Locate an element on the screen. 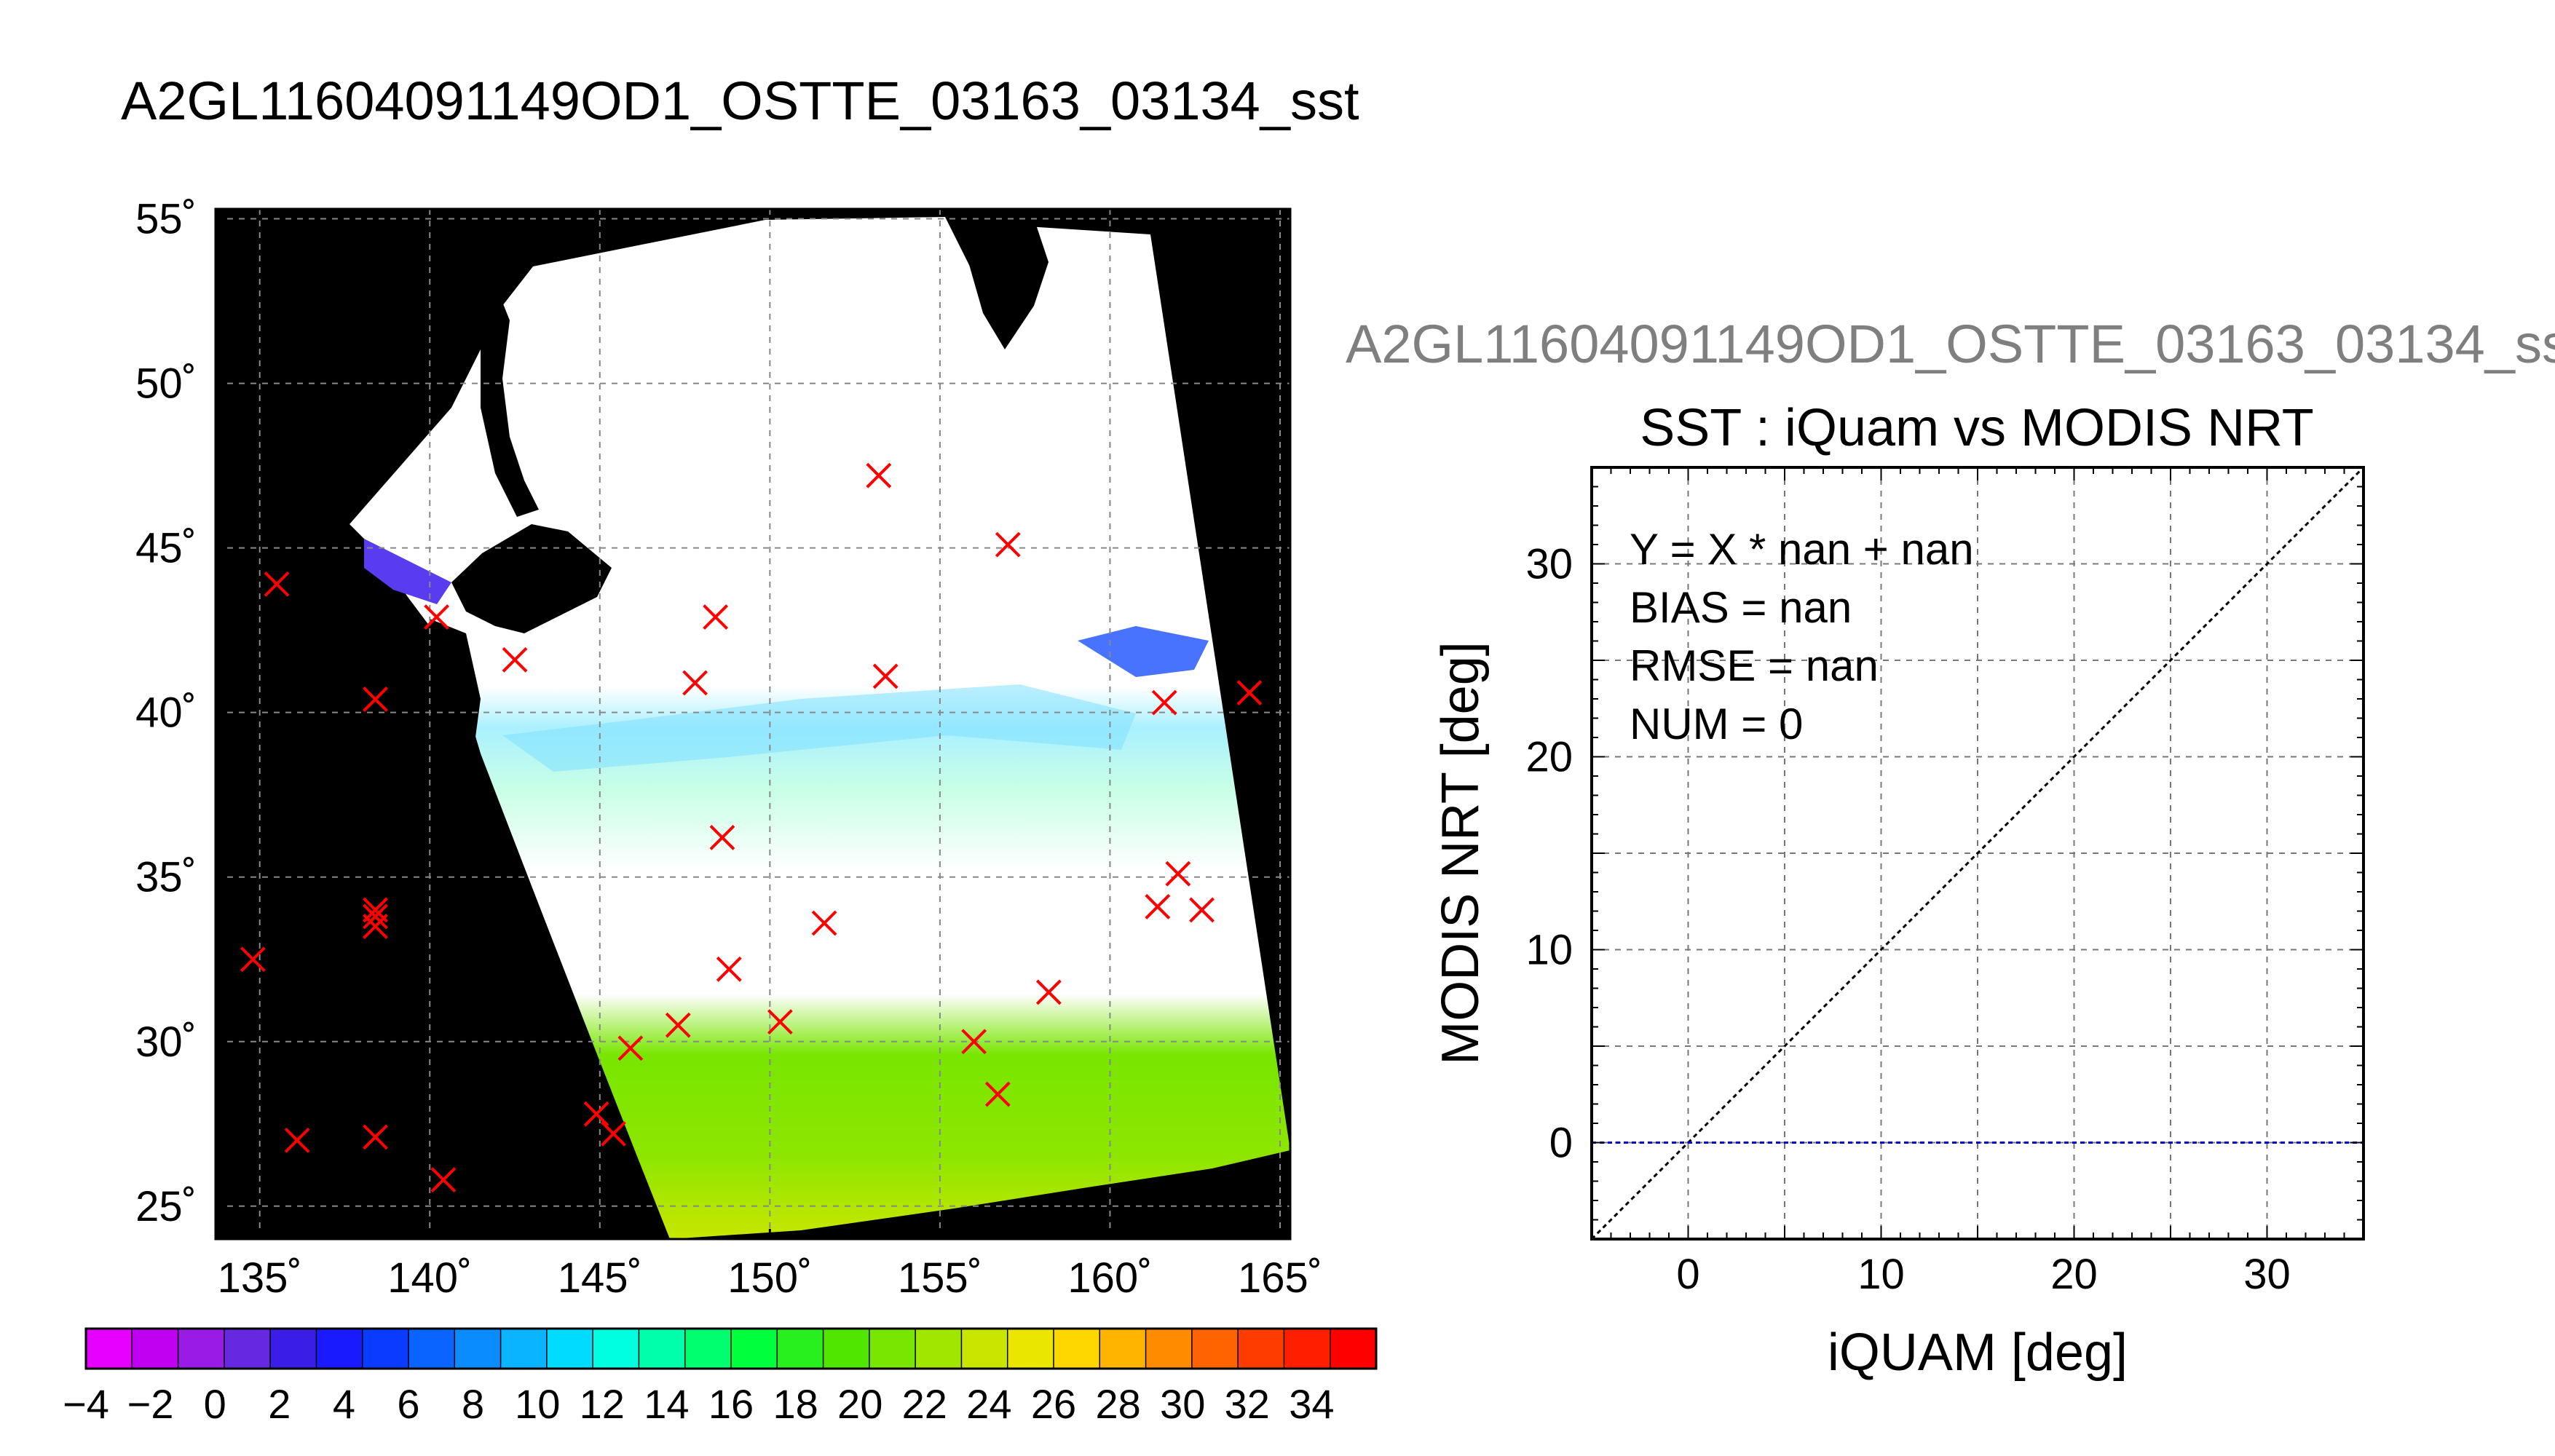 The width and height of the screenshot is (2555, 1456). map-lon-tick-label: 160˚ is located at coordinates (1109, 1278).